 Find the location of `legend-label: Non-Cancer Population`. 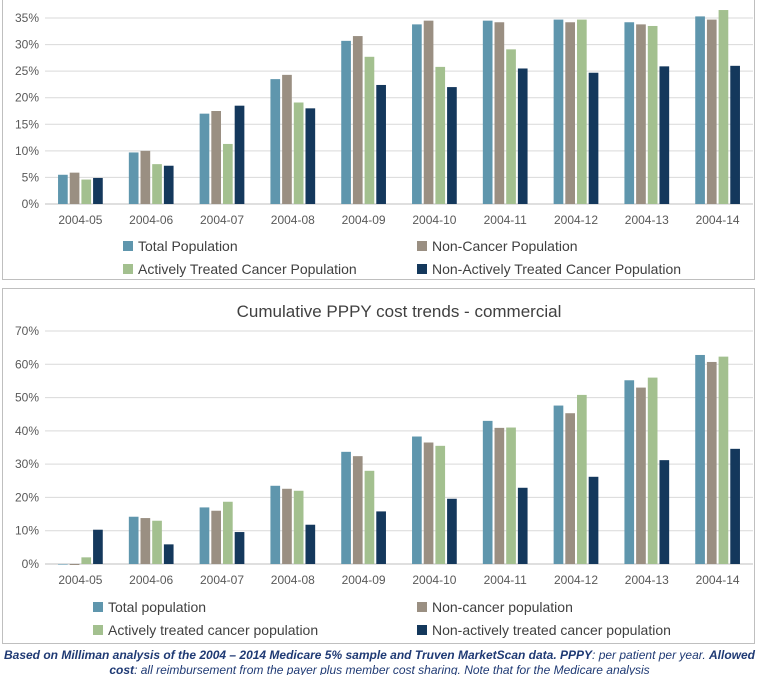

legend-label: Non-Cancer Population is located at coordinates (505, 246).